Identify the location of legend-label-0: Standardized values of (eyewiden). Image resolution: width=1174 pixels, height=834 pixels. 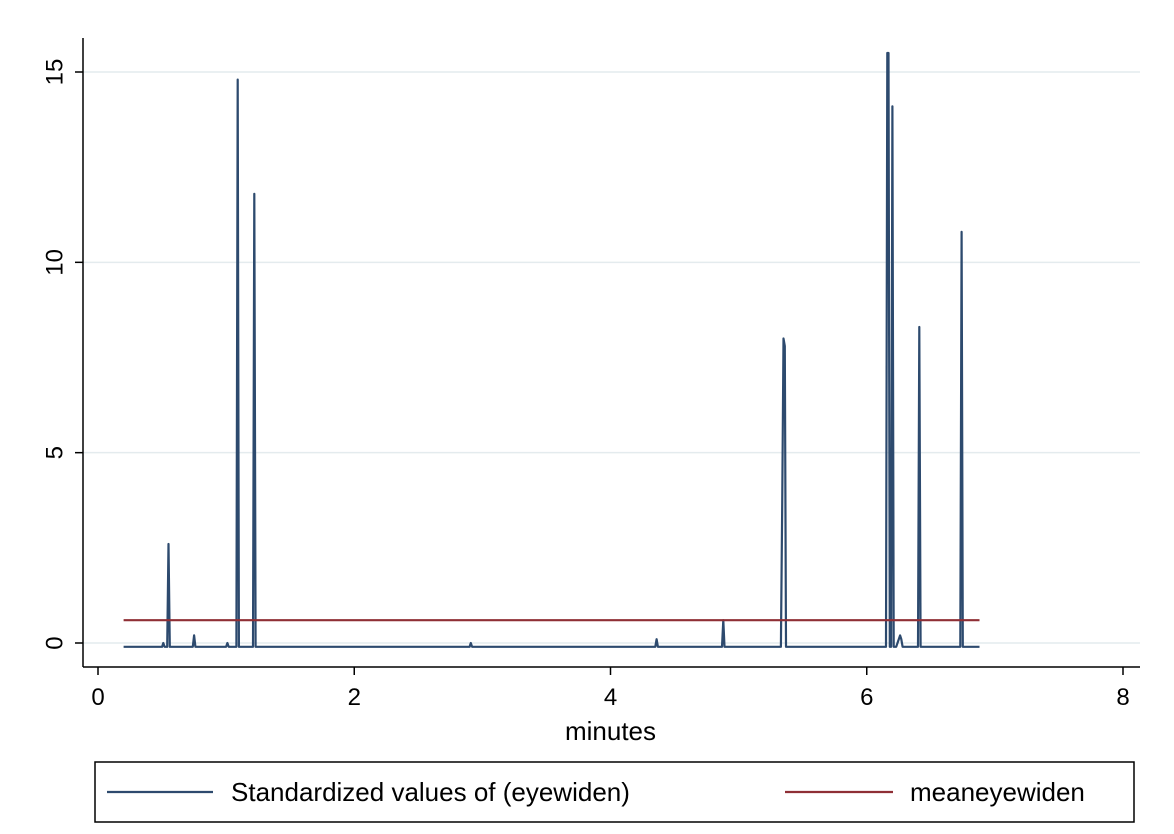
(430, 792).